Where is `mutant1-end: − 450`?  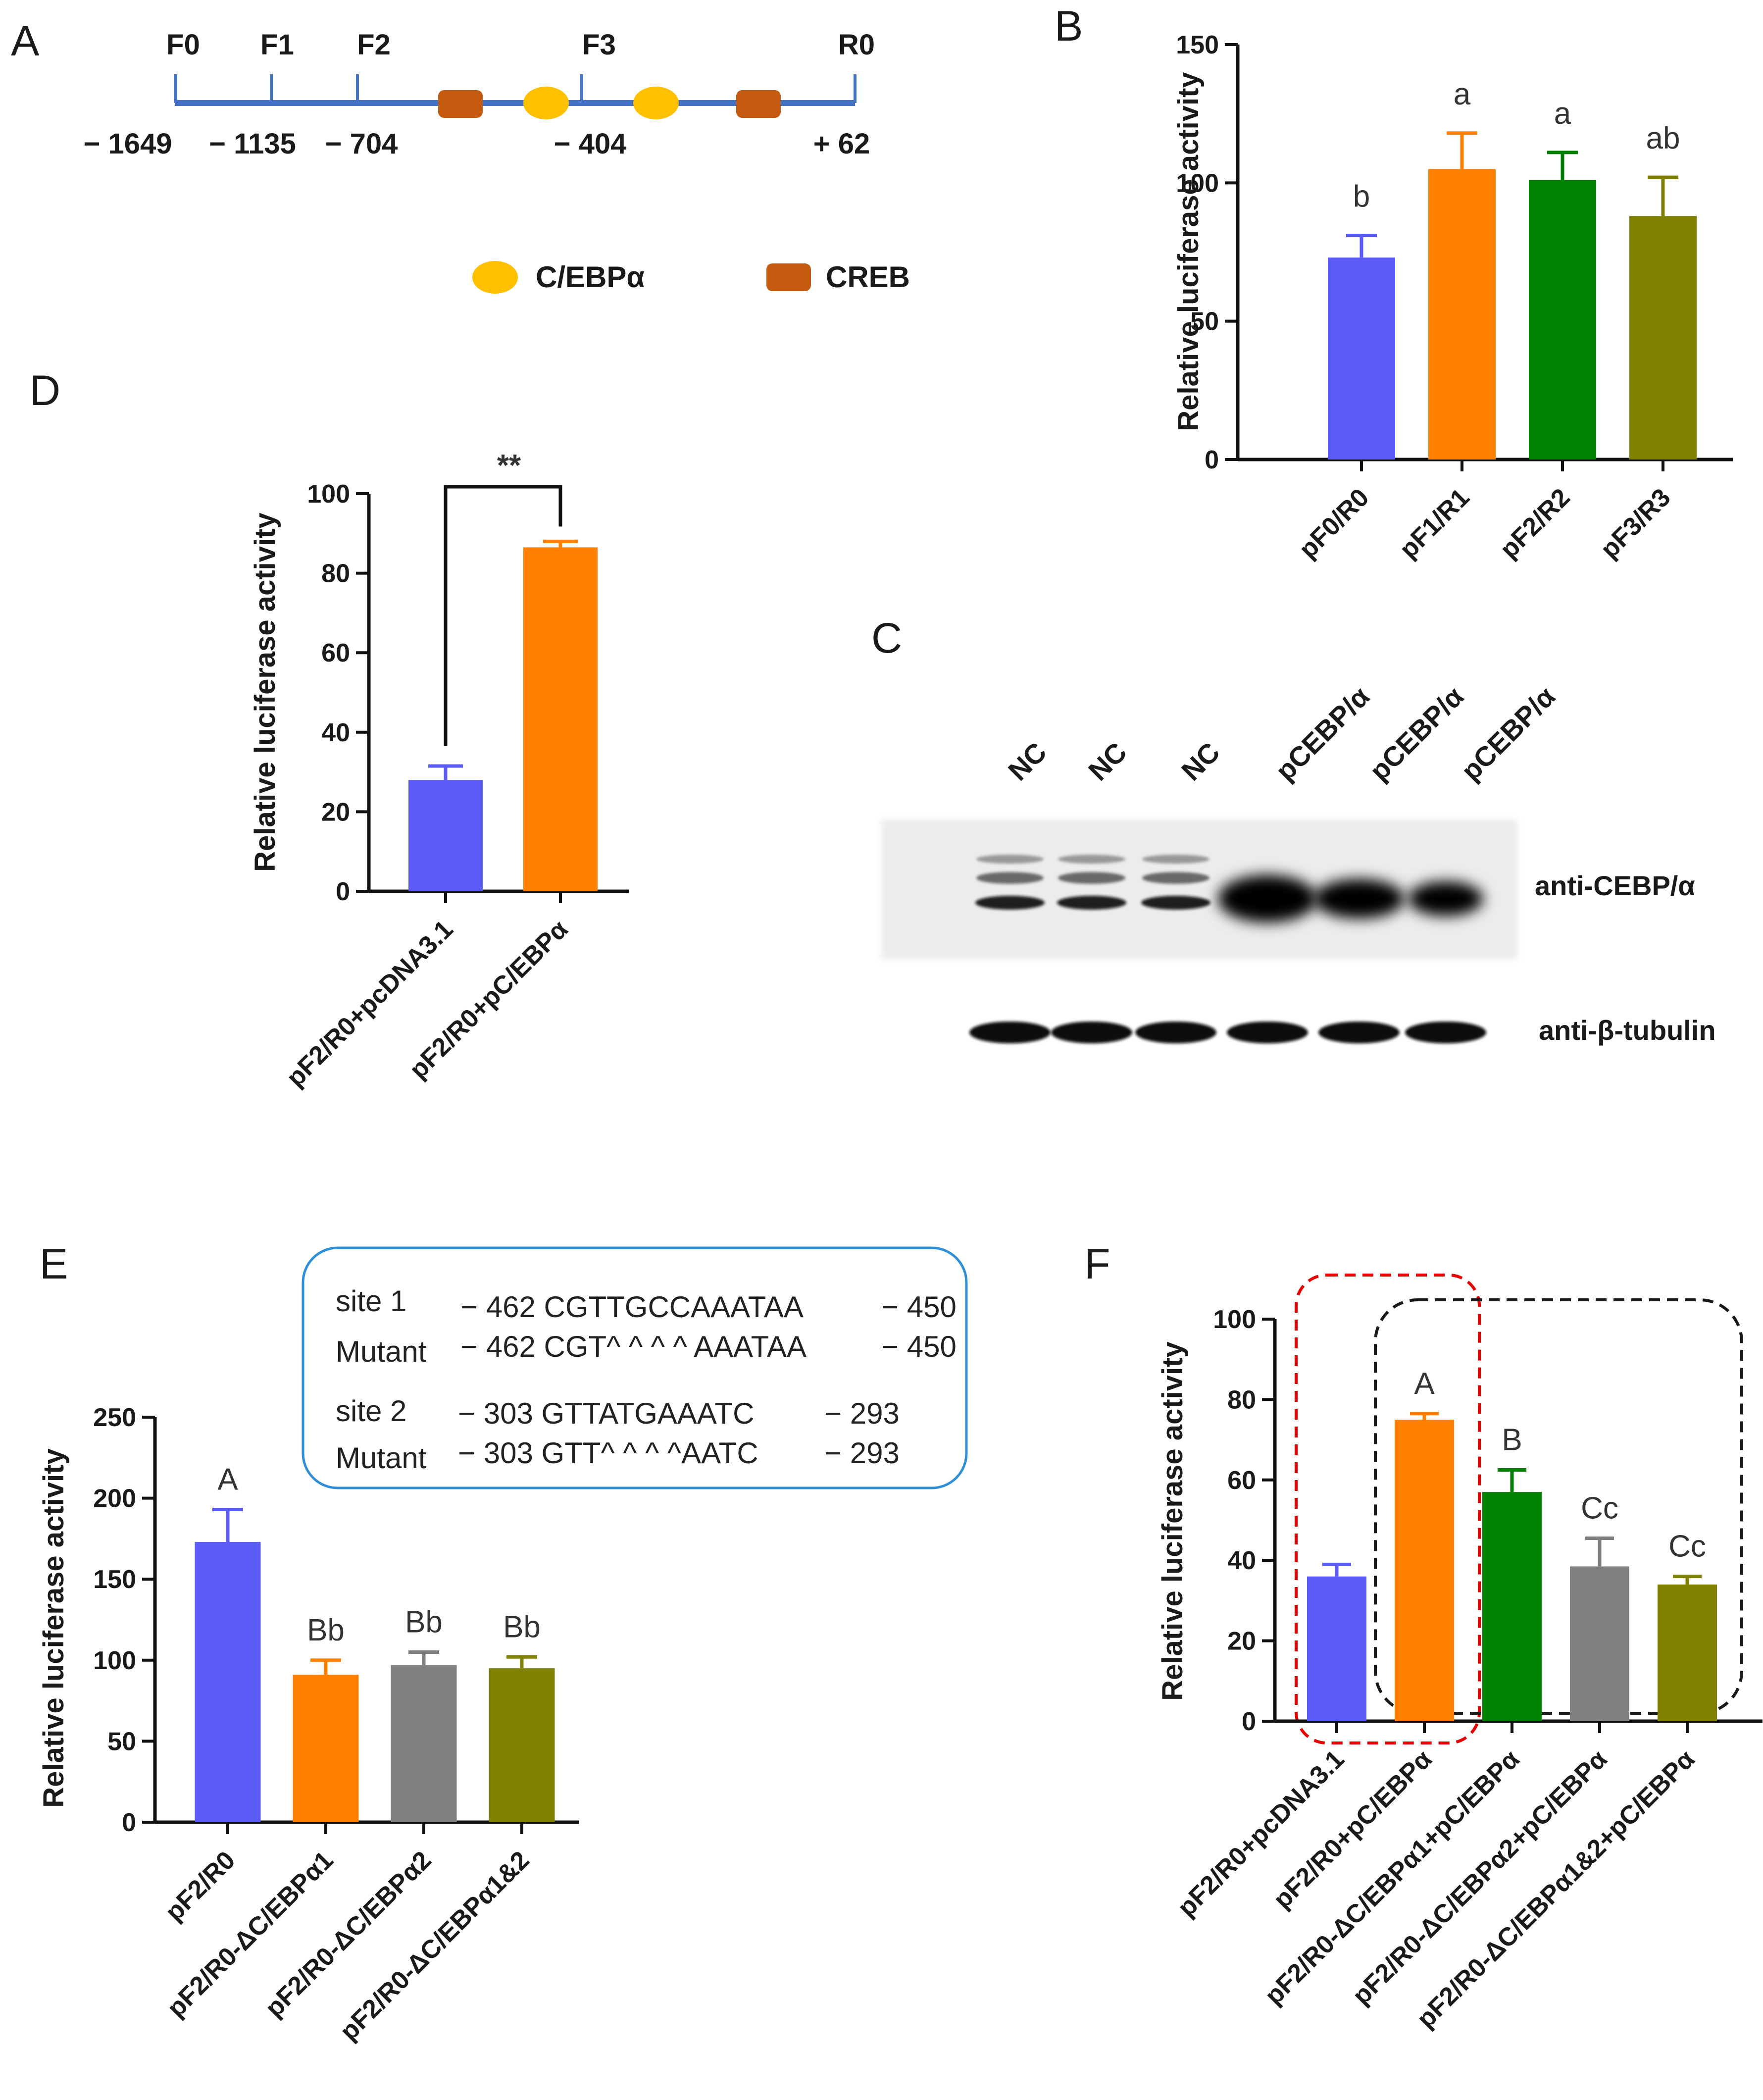 mutant1-end: − 450 is located at coordinates (919, 1347).